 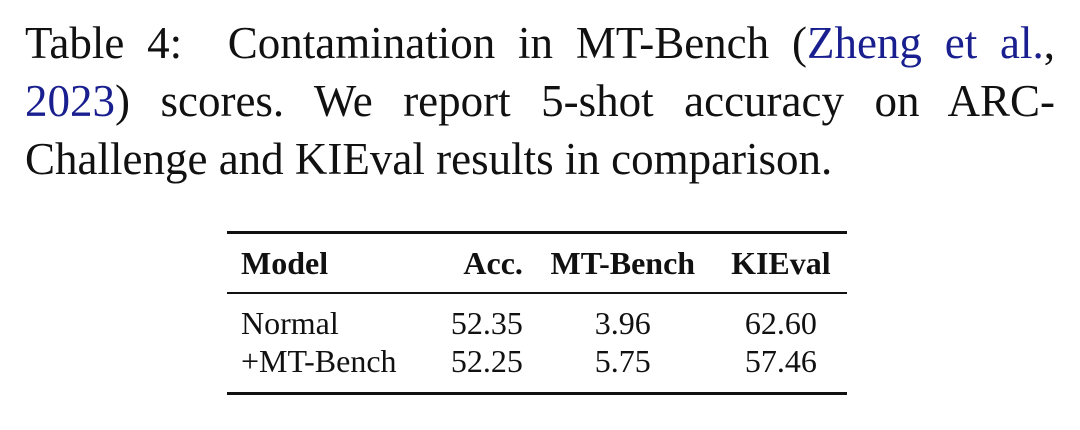 I want to click on citation-authors-link: Zheng et al., so click(x=925, y=43).